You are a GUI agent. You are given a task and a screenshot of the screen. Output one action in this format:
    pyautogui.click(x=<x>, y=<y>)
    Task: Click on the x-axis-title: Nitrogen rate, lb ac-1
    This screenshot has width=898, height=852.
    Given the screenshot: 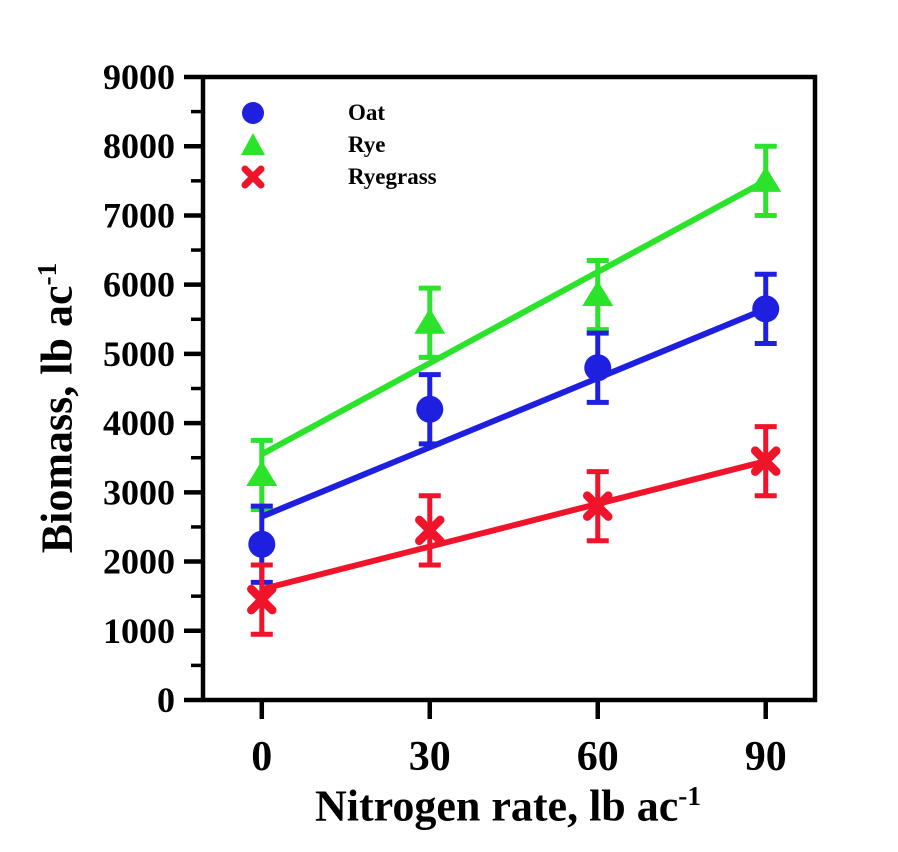 What is the action you would take?
    pyautogui.click(x=508, y=806)
    